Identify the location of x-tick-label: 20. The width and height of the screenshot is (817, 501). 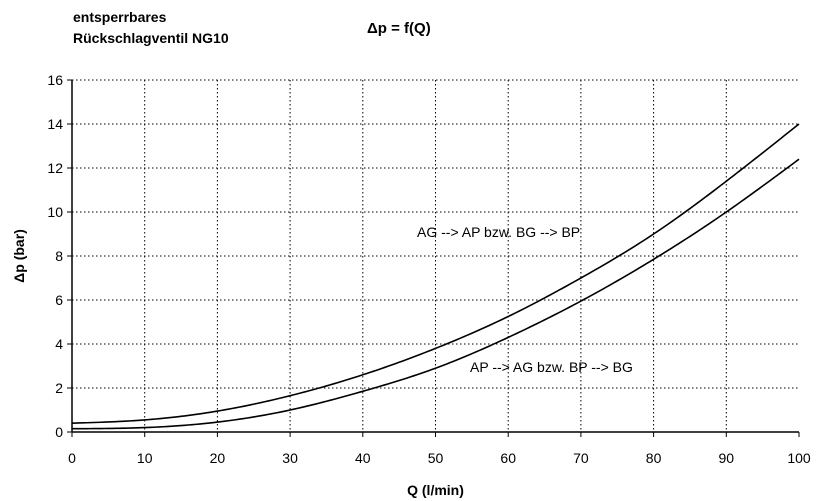
(218, 458).